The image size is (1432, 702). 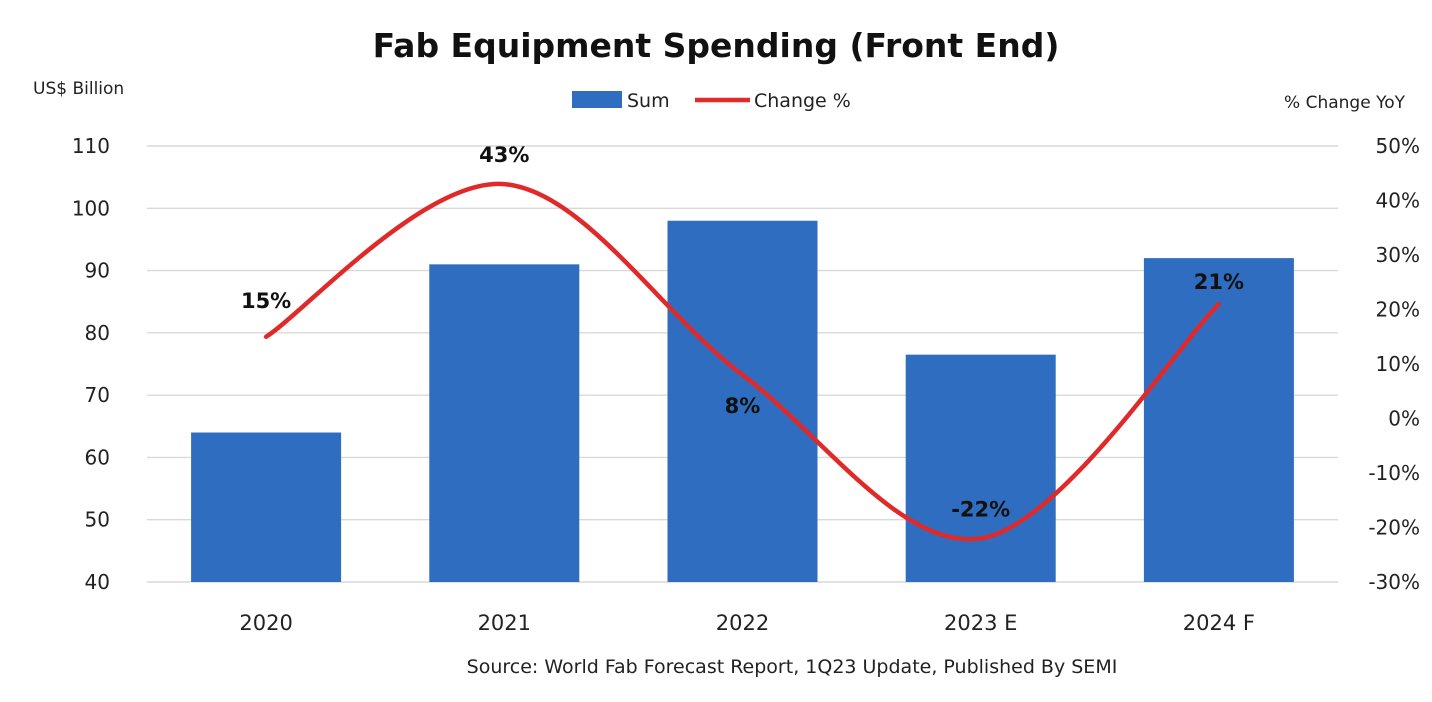 What do you see at coordinates (980, 623) in the screenshot?
I see `x-tick-label: 2023 E` at bounding box center [980, 623].